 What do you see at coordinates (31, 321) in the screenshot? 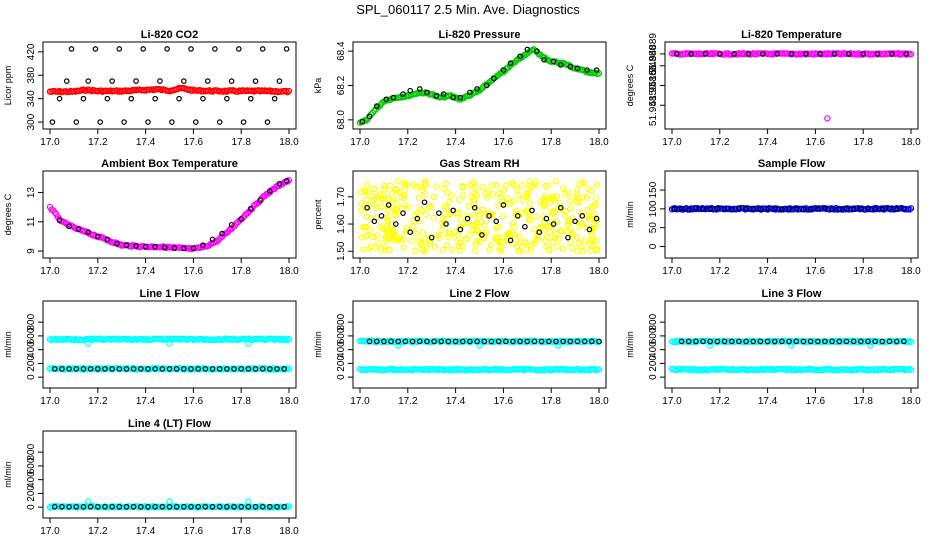
I see `y-tick-label: 800` at bounding box center [31, 321].